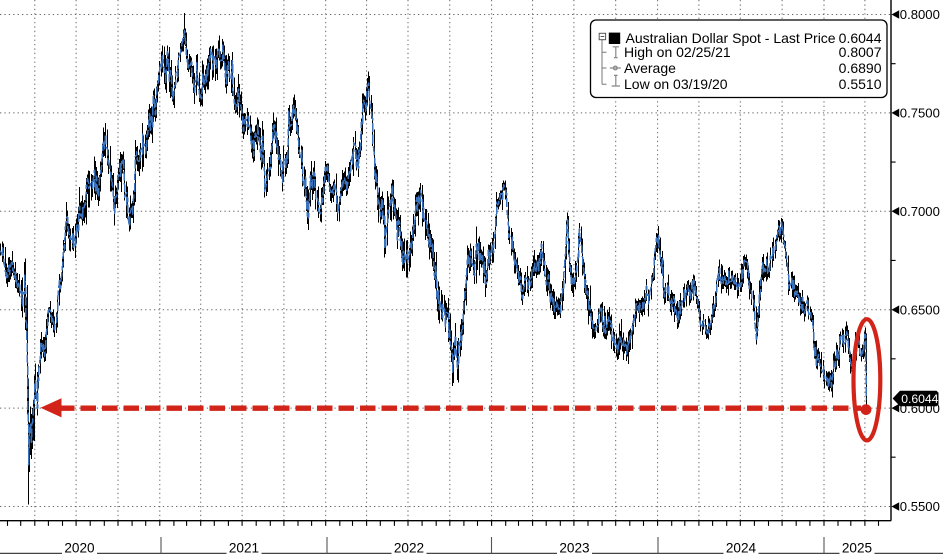 The height and width of the screenshot is (554, 943). I want to click on svg-text: 2024, so click(741, 547).